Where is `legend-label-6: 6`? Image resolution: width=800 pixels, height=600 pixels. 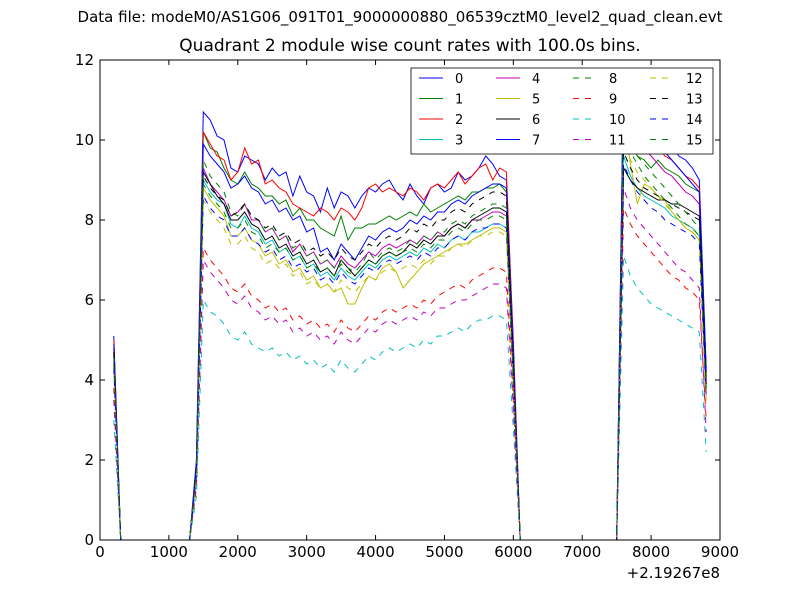
legend-label-6: 6 is located at coordinates (536, 120).